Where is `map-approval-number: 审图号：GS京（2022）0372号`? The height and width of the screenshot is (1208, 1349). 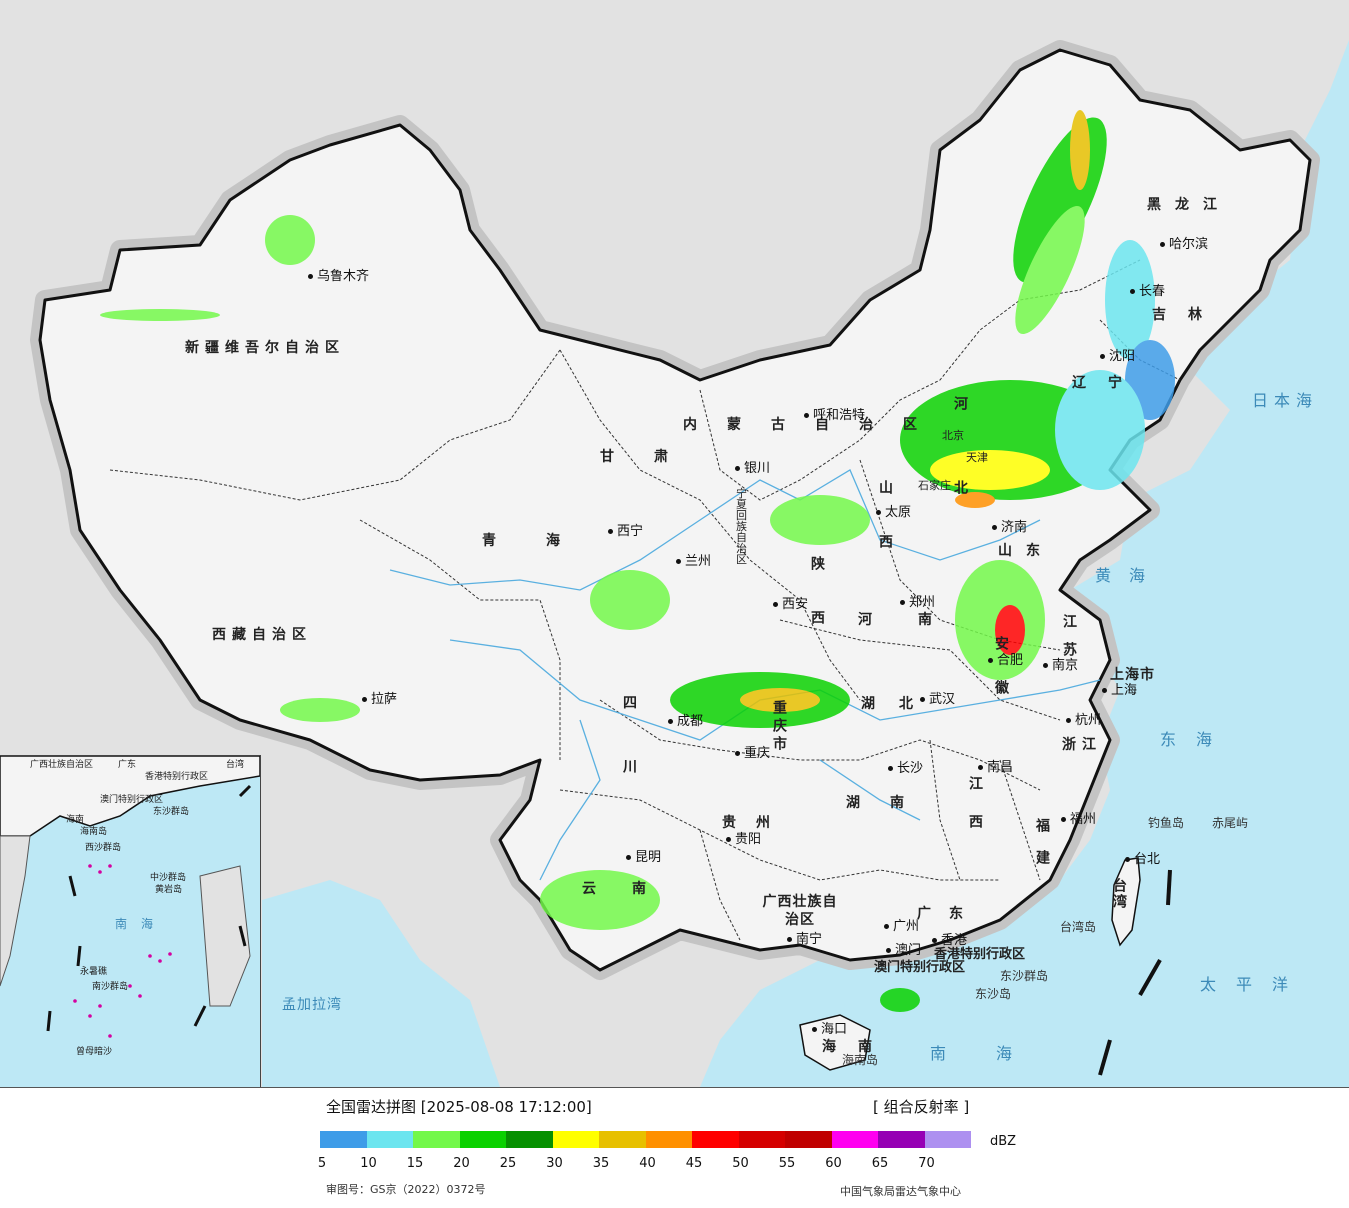 map-approval-number: 审图号：GS京（2022）0372号 is located at coordinates (406, 1189).